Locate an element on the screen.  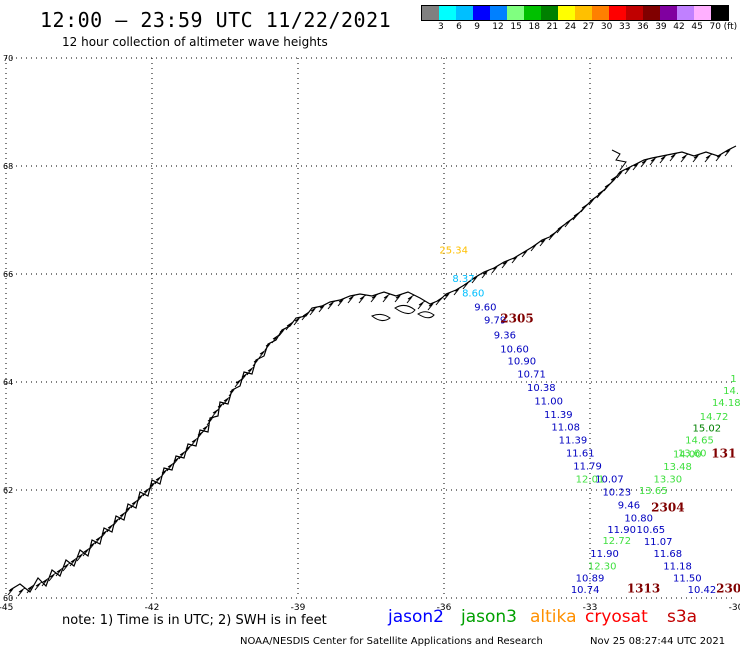
wave-height-label: 11.18 is located at coordinates (677, 566).